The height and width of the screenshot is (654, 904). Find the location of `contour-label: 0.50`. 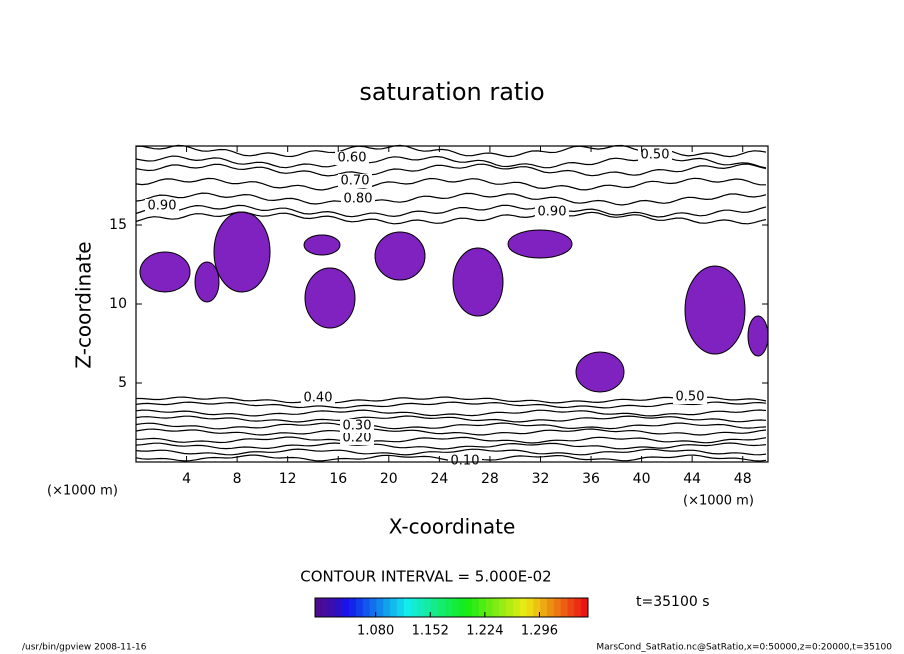

contour-label: 0.50 is located at coordinates (690, 397).